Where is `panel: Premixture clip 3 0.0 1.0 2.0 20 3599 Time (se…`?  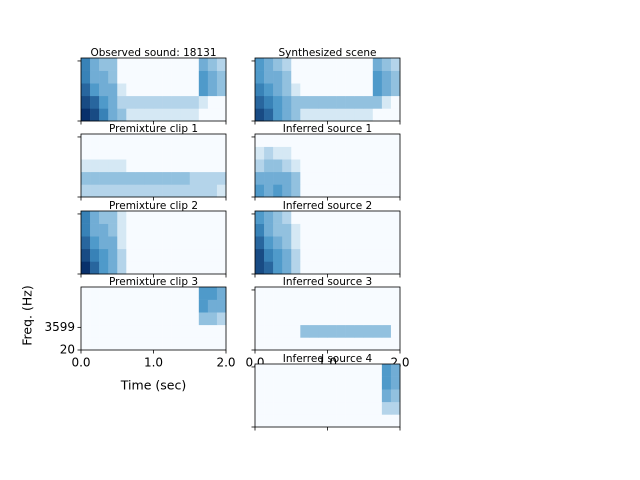
panel: Premixture clip 3 0.0 1.0 2.0 20 3599 Time (se… is located at coordinates (128, 334).